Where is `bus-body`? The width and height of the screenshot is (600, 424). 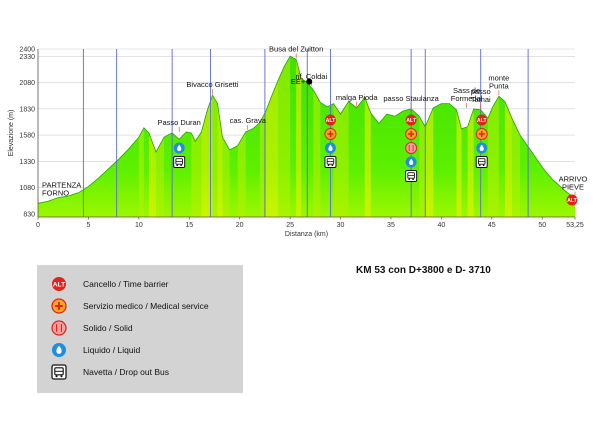
bus-body is located at coordinates (59, 371).